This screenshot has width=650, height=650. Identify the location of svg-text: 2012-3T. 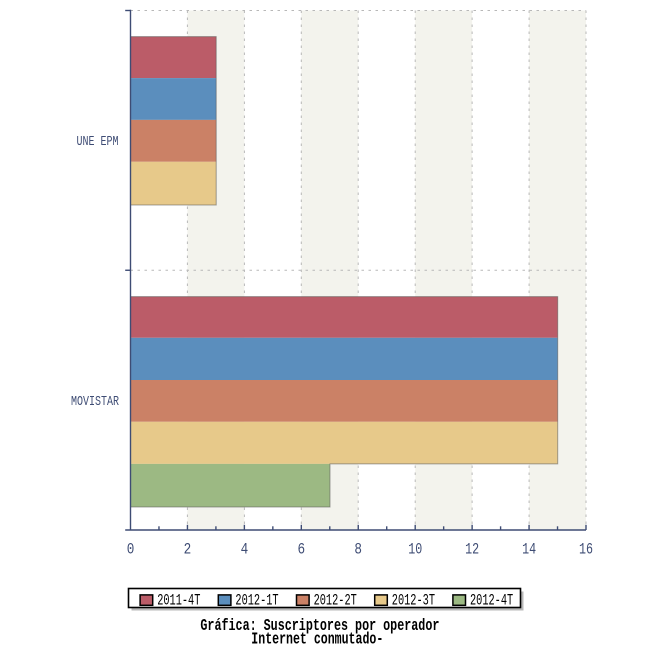
(413, 600).